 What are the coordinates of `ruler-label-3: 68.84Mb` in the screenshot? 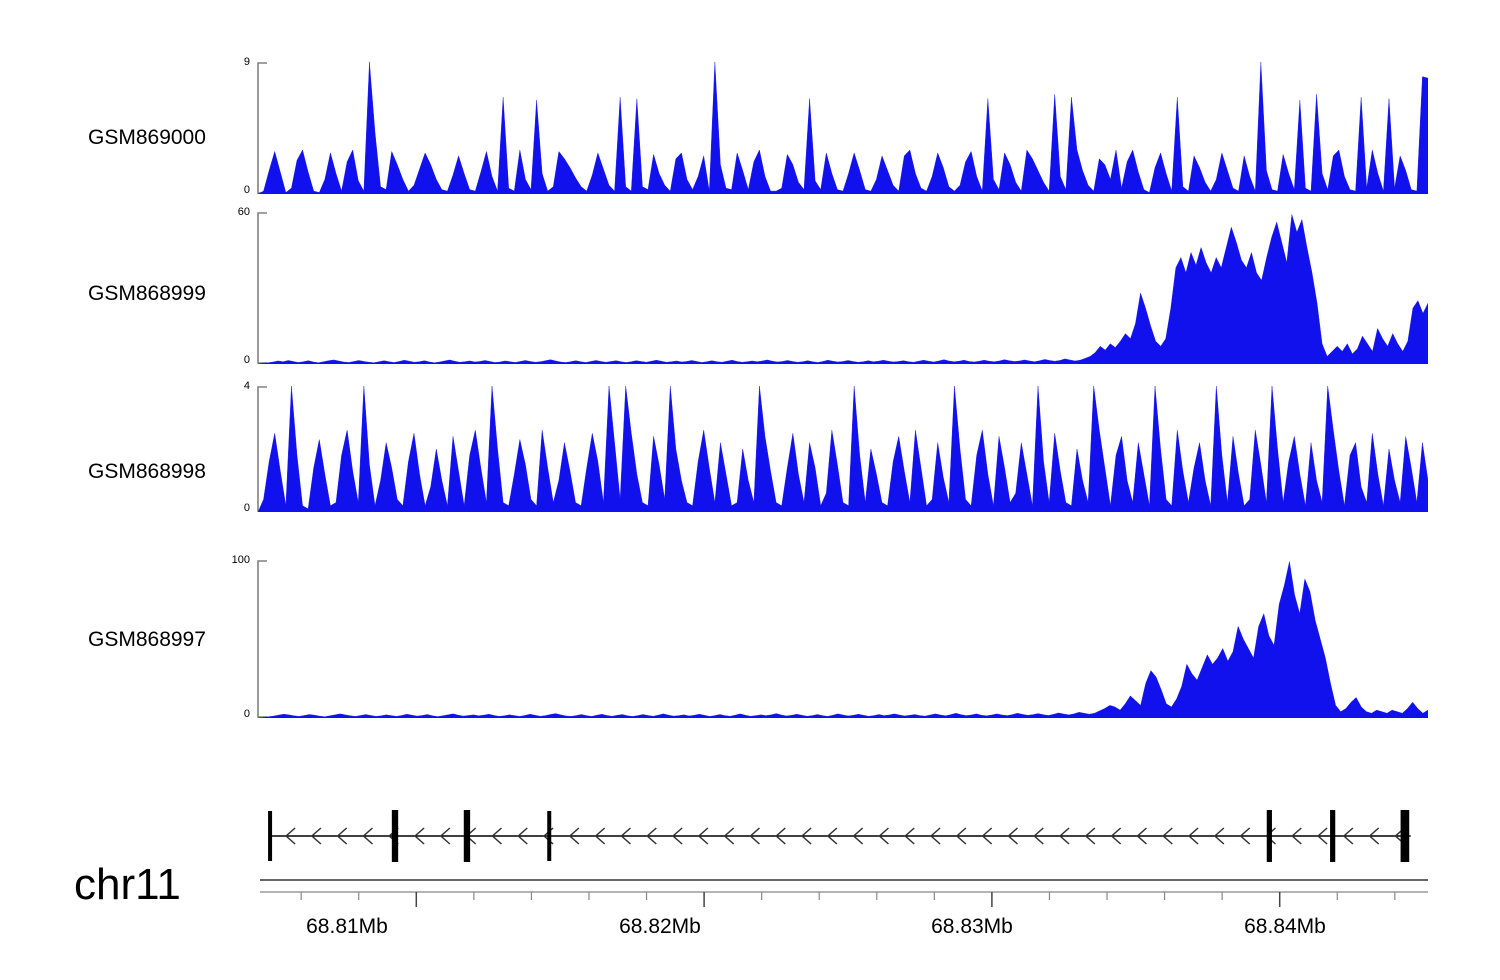 It's located at (1285, 926).